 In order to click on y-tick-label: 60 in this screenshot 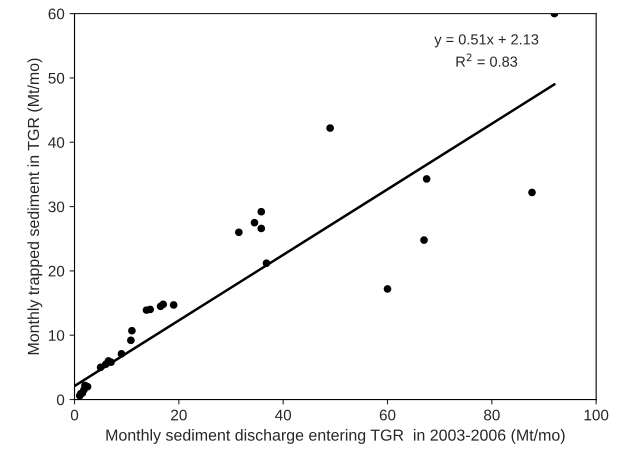, I will do `click(56, 14)`.